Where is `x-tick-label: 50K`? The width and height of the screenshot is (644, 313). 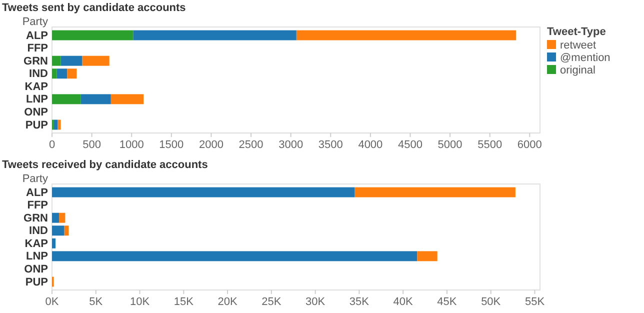
x-tick-label: 50K is located at coordinates (491, 302).